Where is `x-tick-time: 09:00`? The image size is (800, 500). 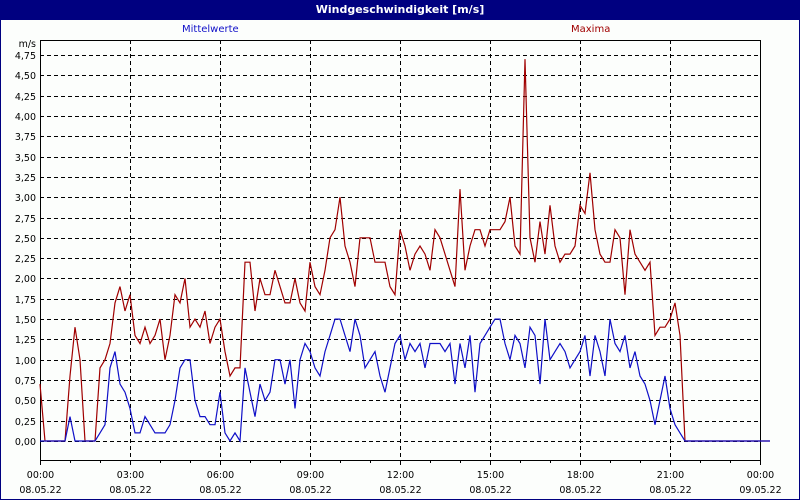
x-tick-time: 09:00 is located at coordinates (310, 475).